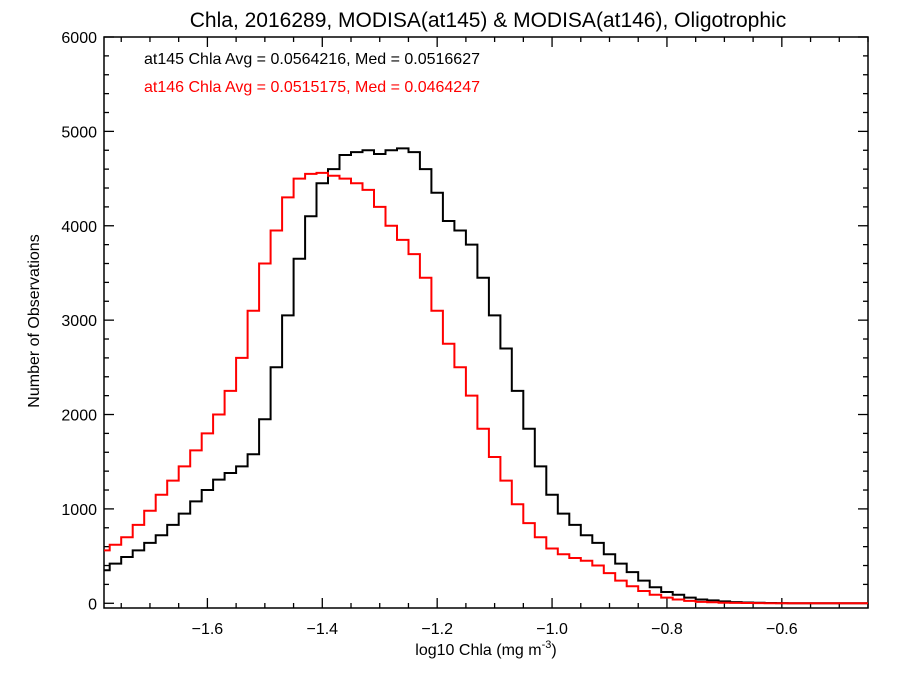  I want to click on x-axis-label-main: log10 Chla (mg m, so click(478, 650).